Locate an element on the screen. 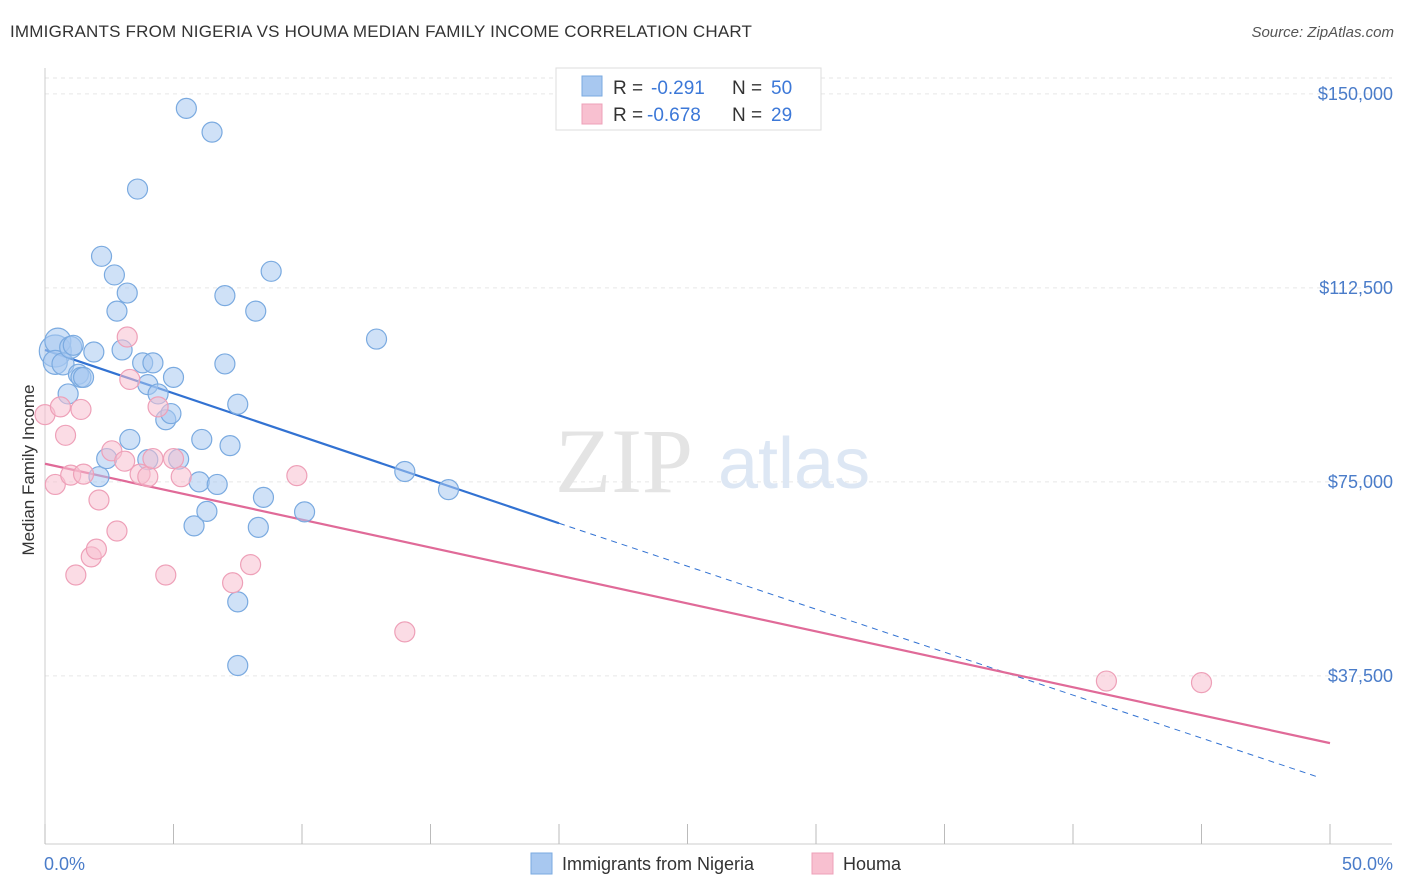 Image resolution: width=1406 pixels, height=892 pixels. legend-r-value-houma: -0.678 is located at coordinates (674, 115).